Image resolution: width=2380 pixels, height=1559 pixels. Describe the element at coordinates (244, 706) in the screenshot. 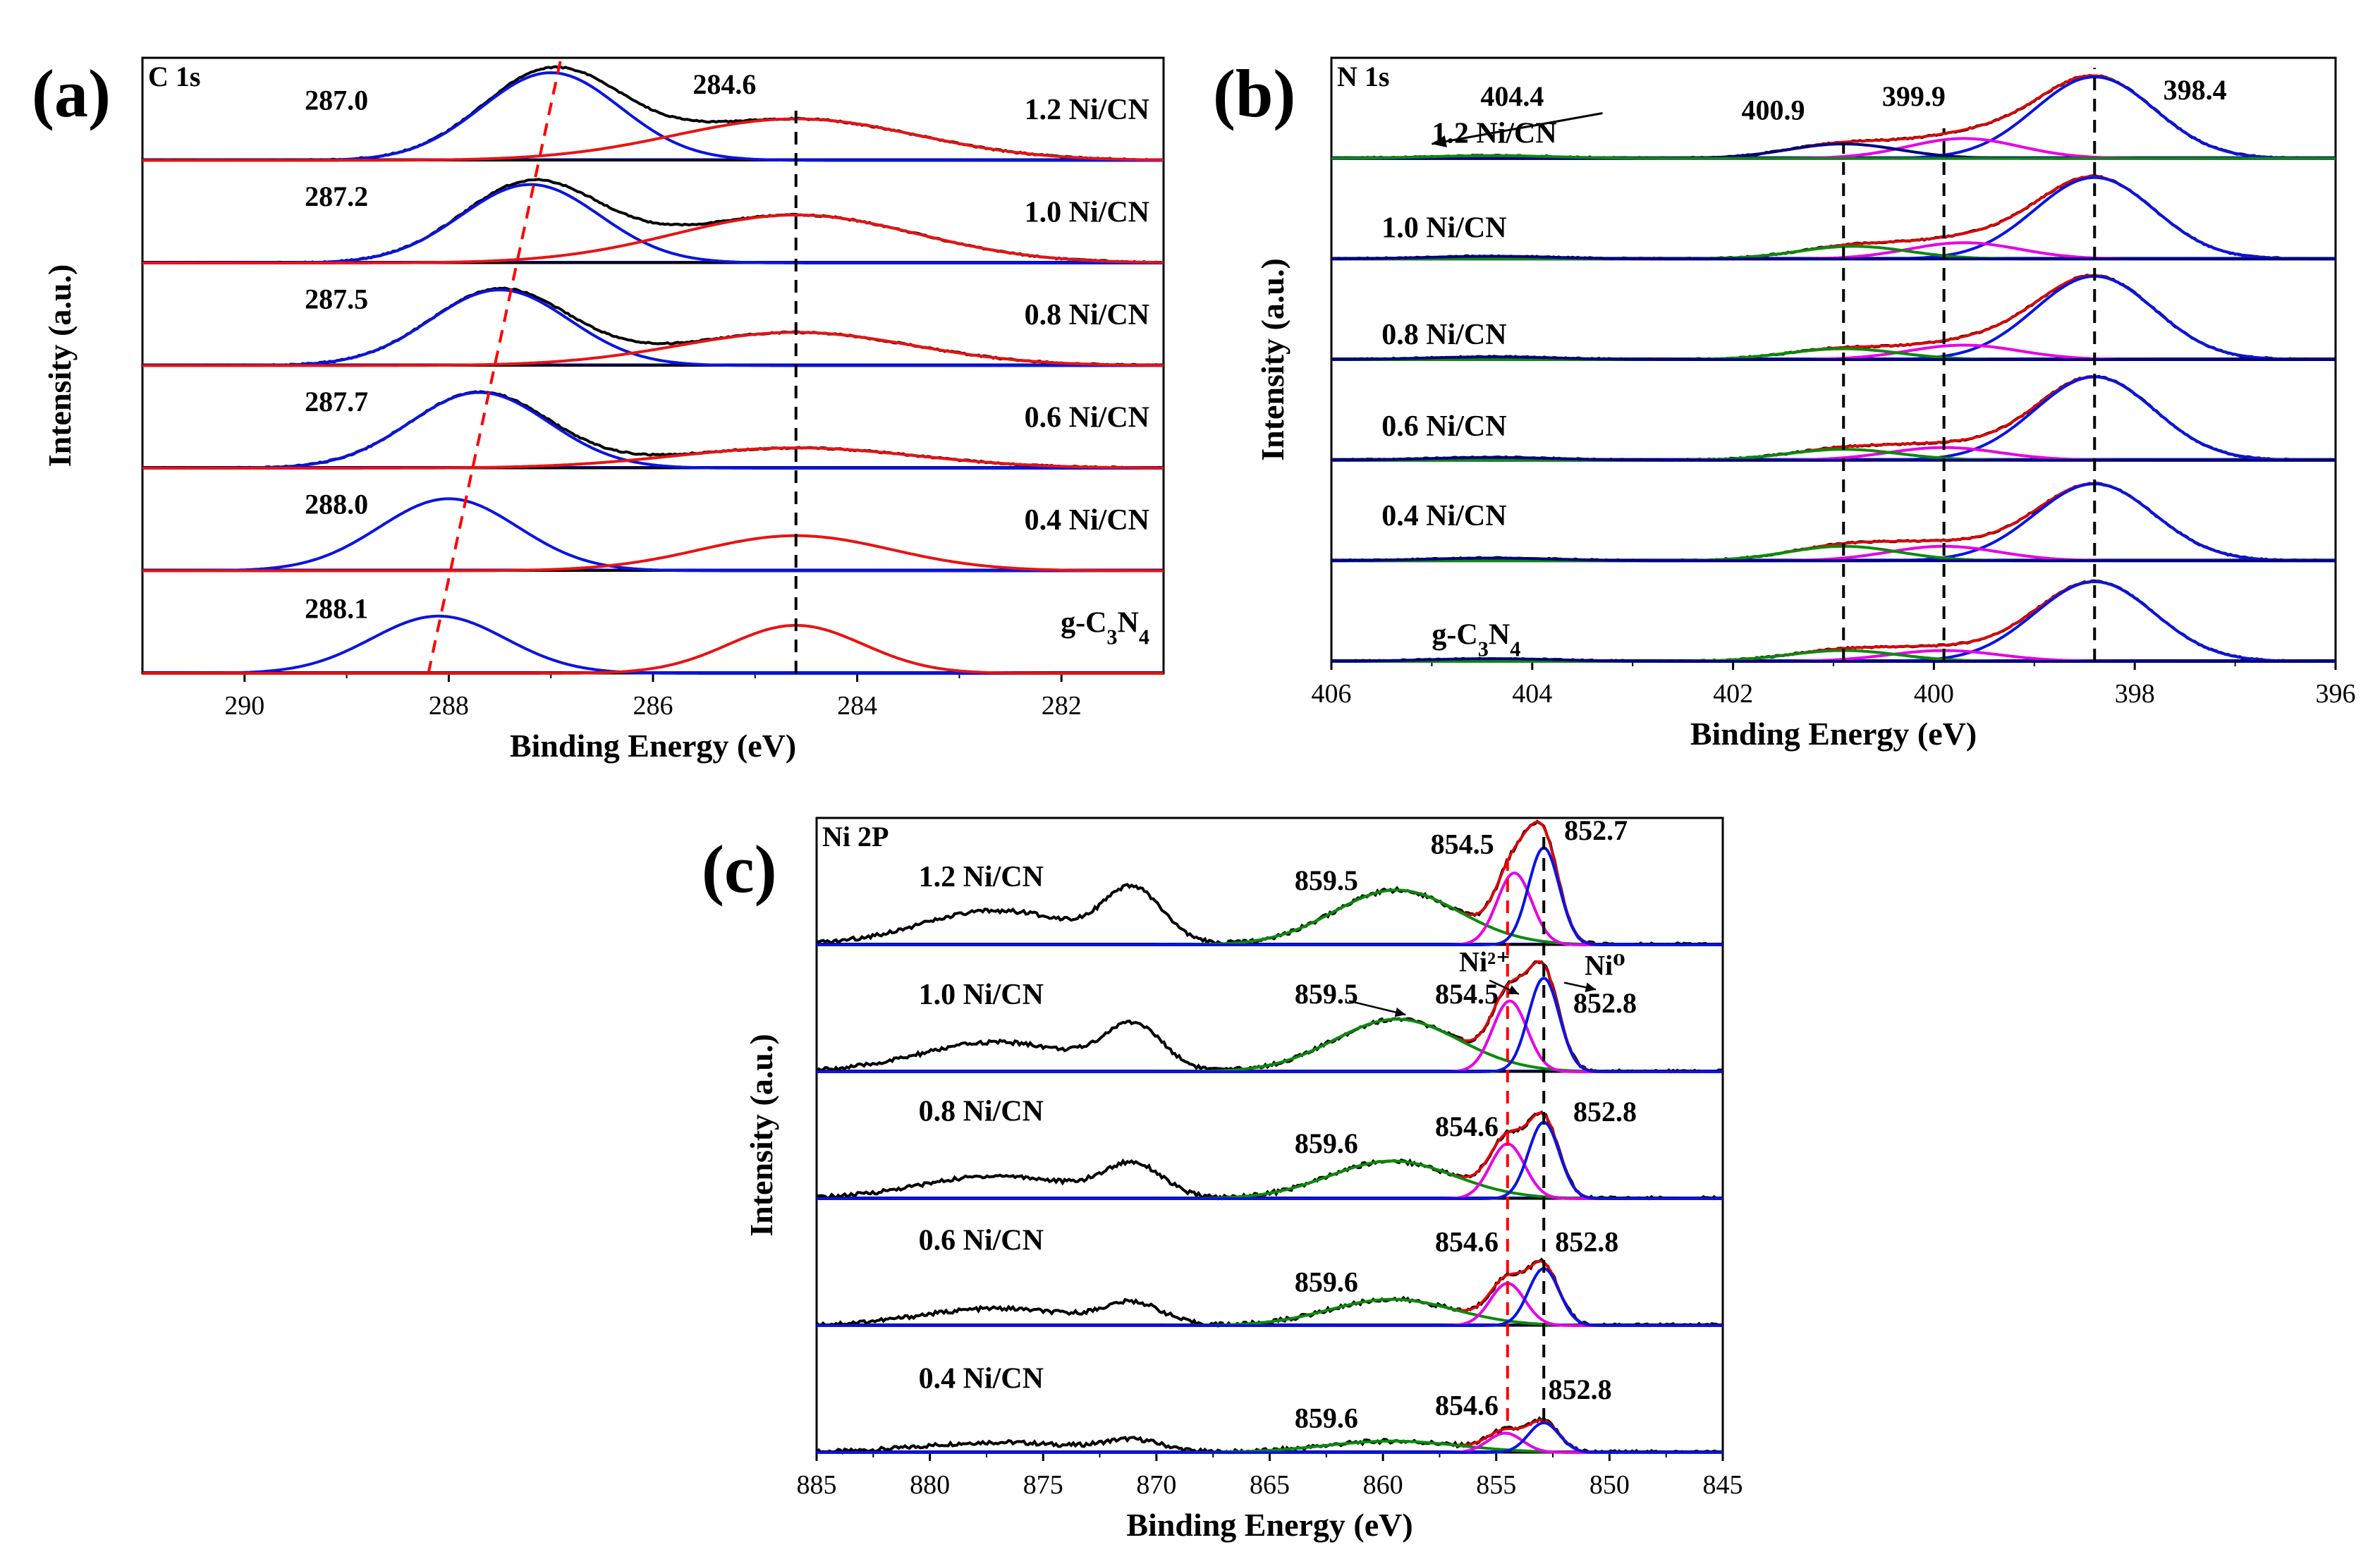

I see `x-tick-label: 290` at that location.